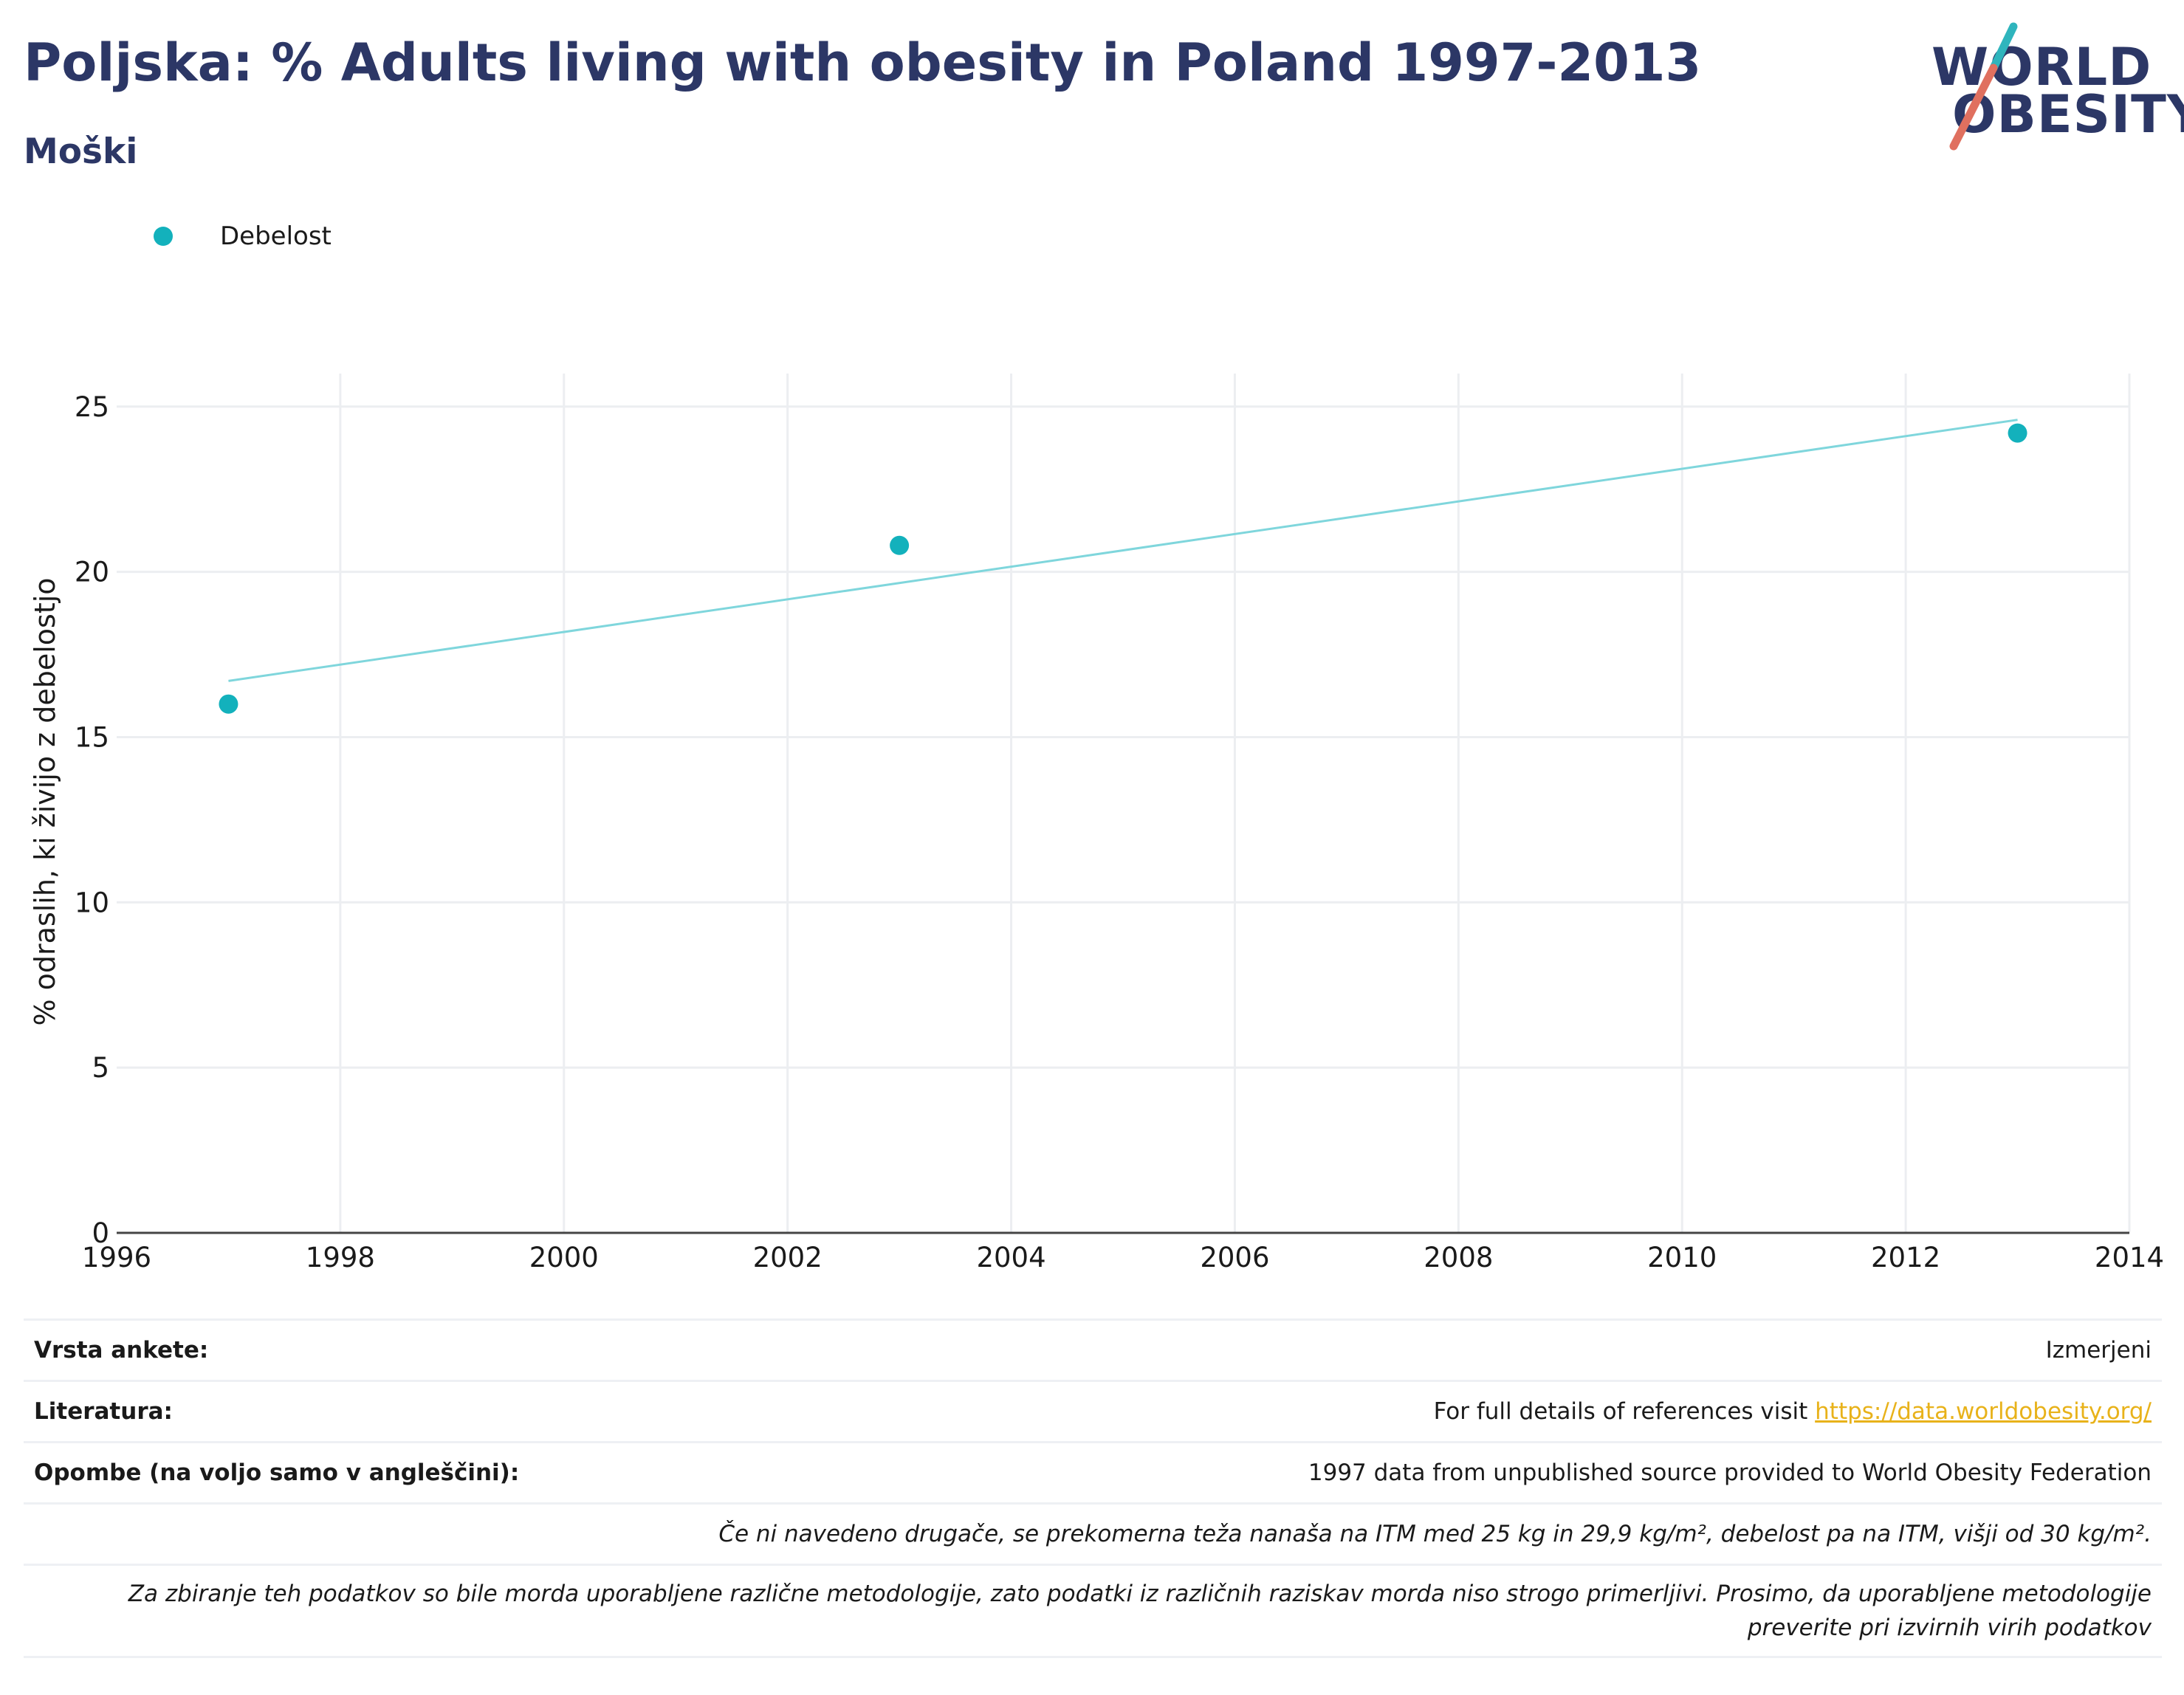 The width and height of the screenshot is (2184, 1695). I want to click on logo-slash-icon, so click(1984, 86).